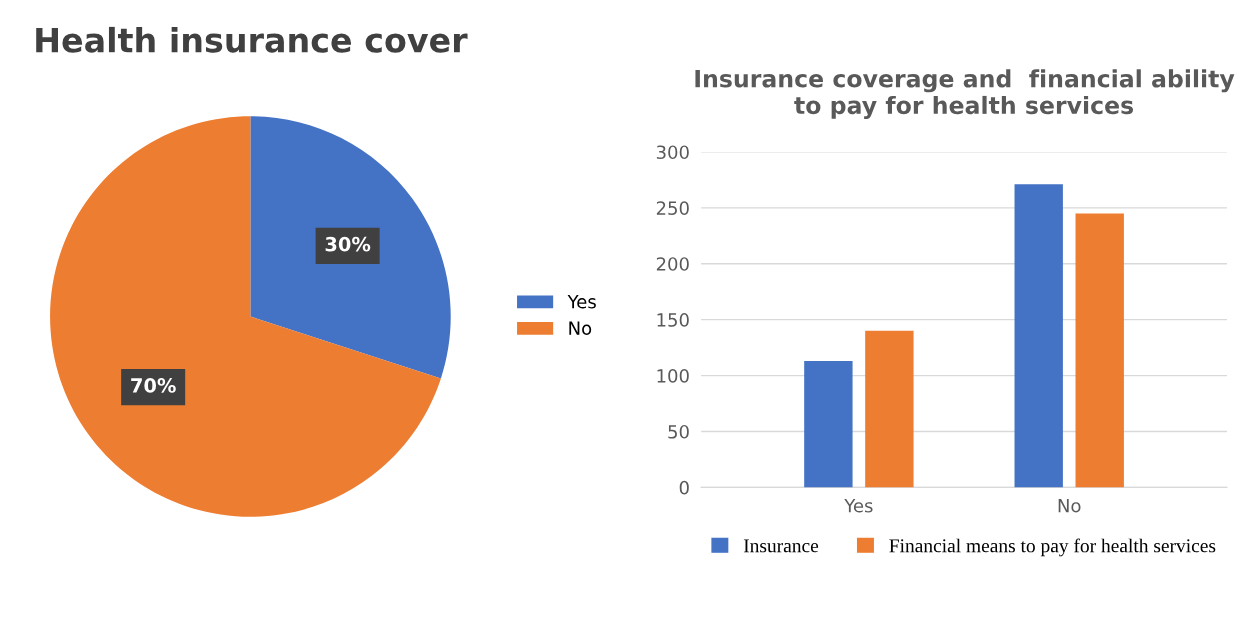 This screenshot has width=1252, height=633. What do you see at coordinates (348, 244) in the screenshot?
I see `data-label: 30%` at bounding box center [348, 244].